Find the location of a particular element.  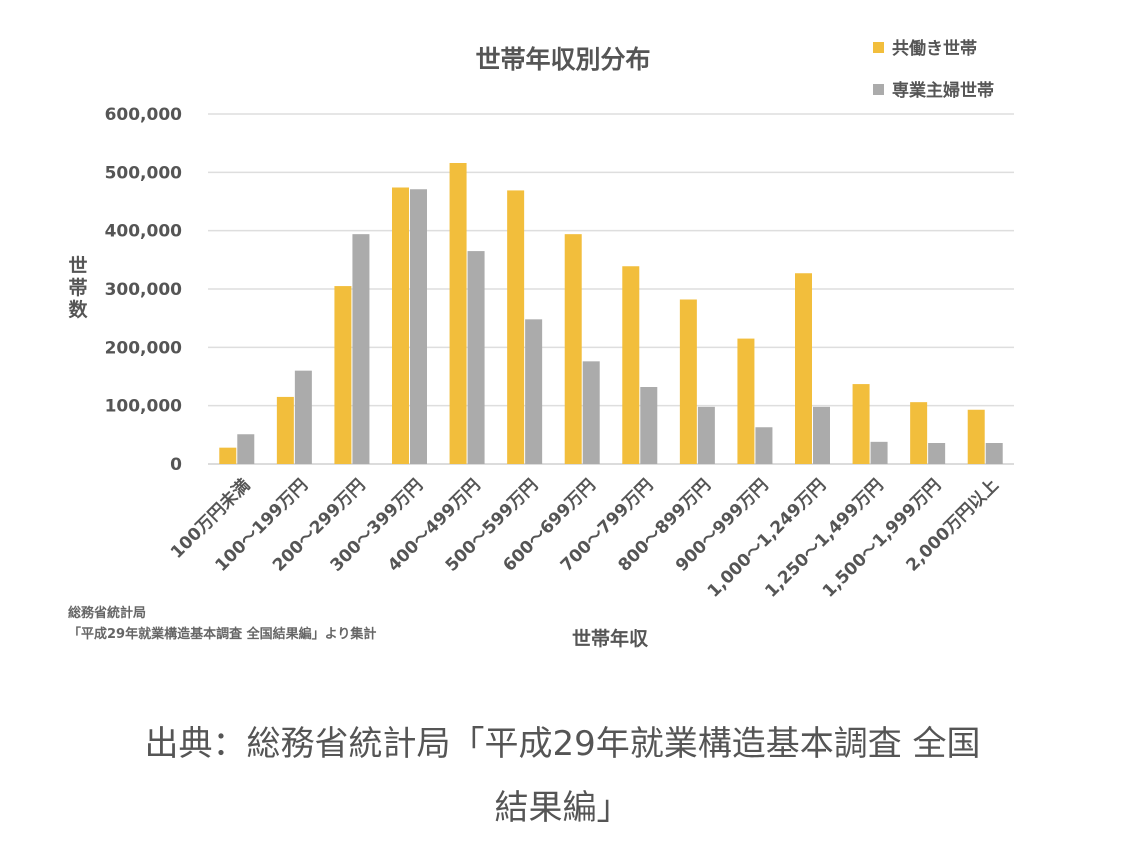

x-axis-label: 世帯年収 is located at coordinates (610, 638).